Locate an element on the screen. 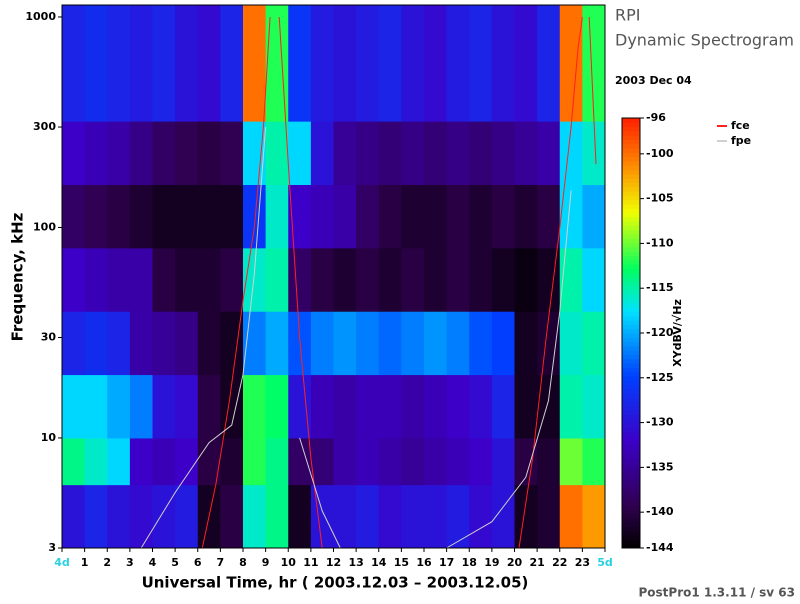 This screenshot has width=800, height=604. x-tick-label: 17 is located at coordinates (446, 562).